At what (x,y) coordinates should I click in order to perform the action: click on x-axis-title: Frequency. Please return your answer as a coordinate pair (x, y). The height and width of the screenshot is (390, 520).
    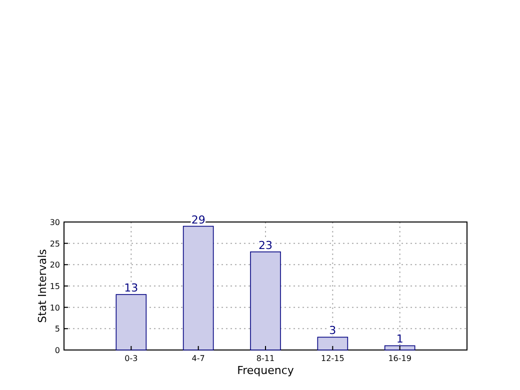
    Looking at the image, I should click on (265, 370).